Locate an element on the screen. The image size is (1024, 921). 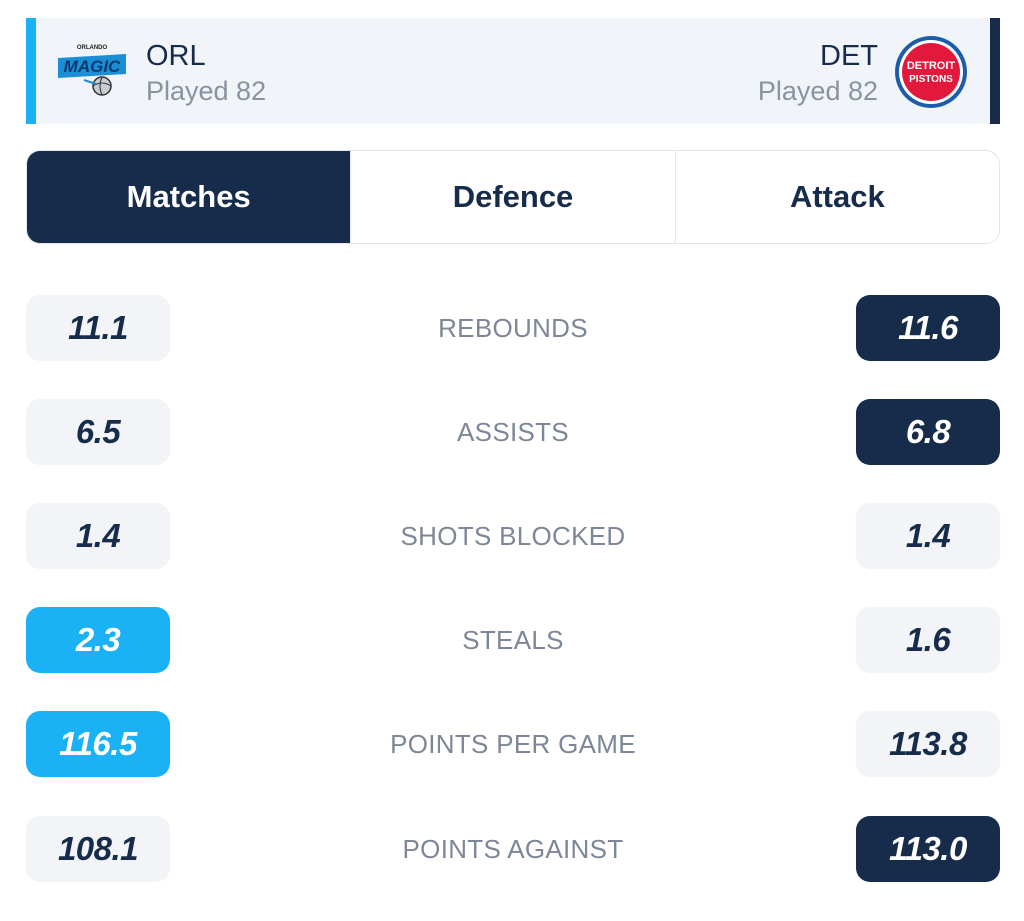
stat-label: SHOTS BLOCKED is located at coordinates (513, 535).